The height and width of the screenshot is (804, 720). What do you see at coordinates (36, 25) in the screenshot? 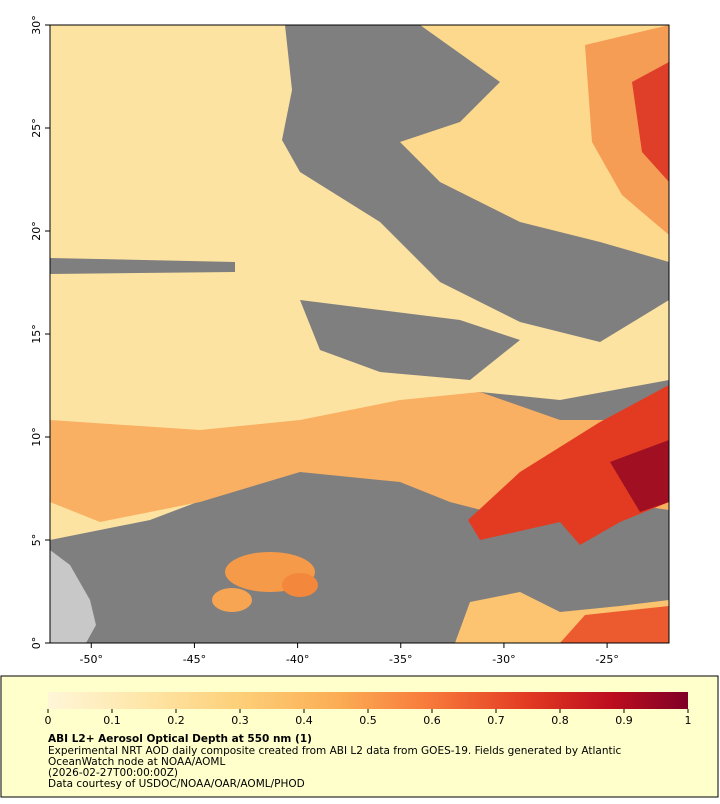
I see `y-tick-label: 30°` at bounding box center [36, 25].